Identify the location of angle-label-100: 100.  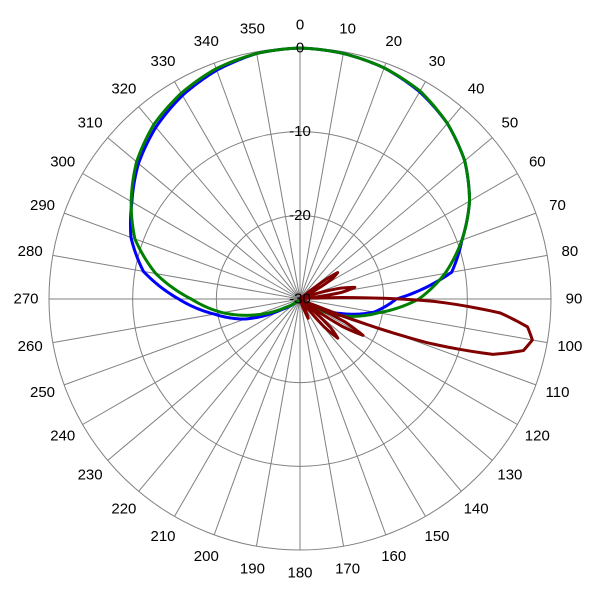
(569, 346).